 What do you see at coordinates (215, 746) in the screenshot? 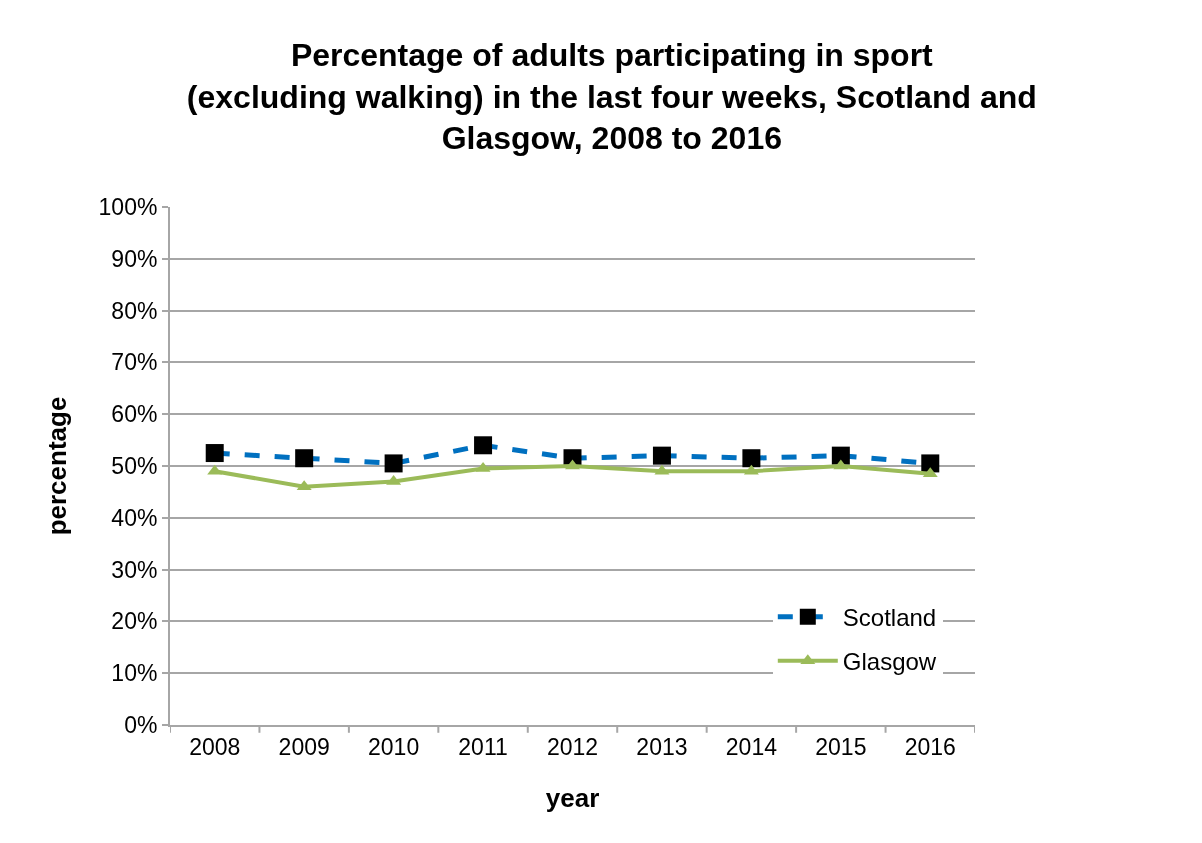
I see `x-tick-label: 2008` at bounding box center [215, 746].